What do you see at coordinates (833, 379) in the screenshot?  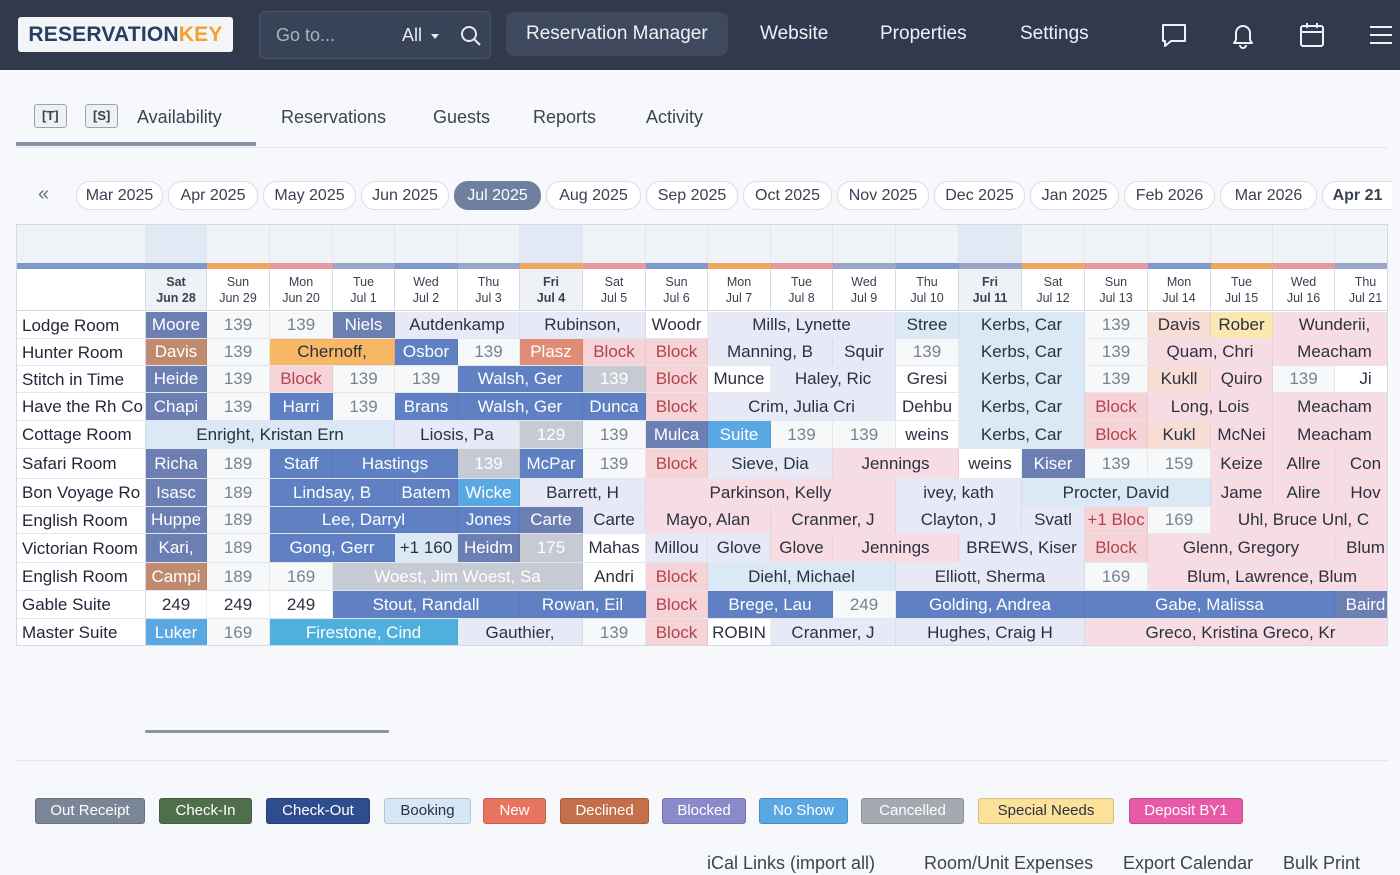 I see `reservation-cell: Haley, Ric` at bounding box center [833, 379].